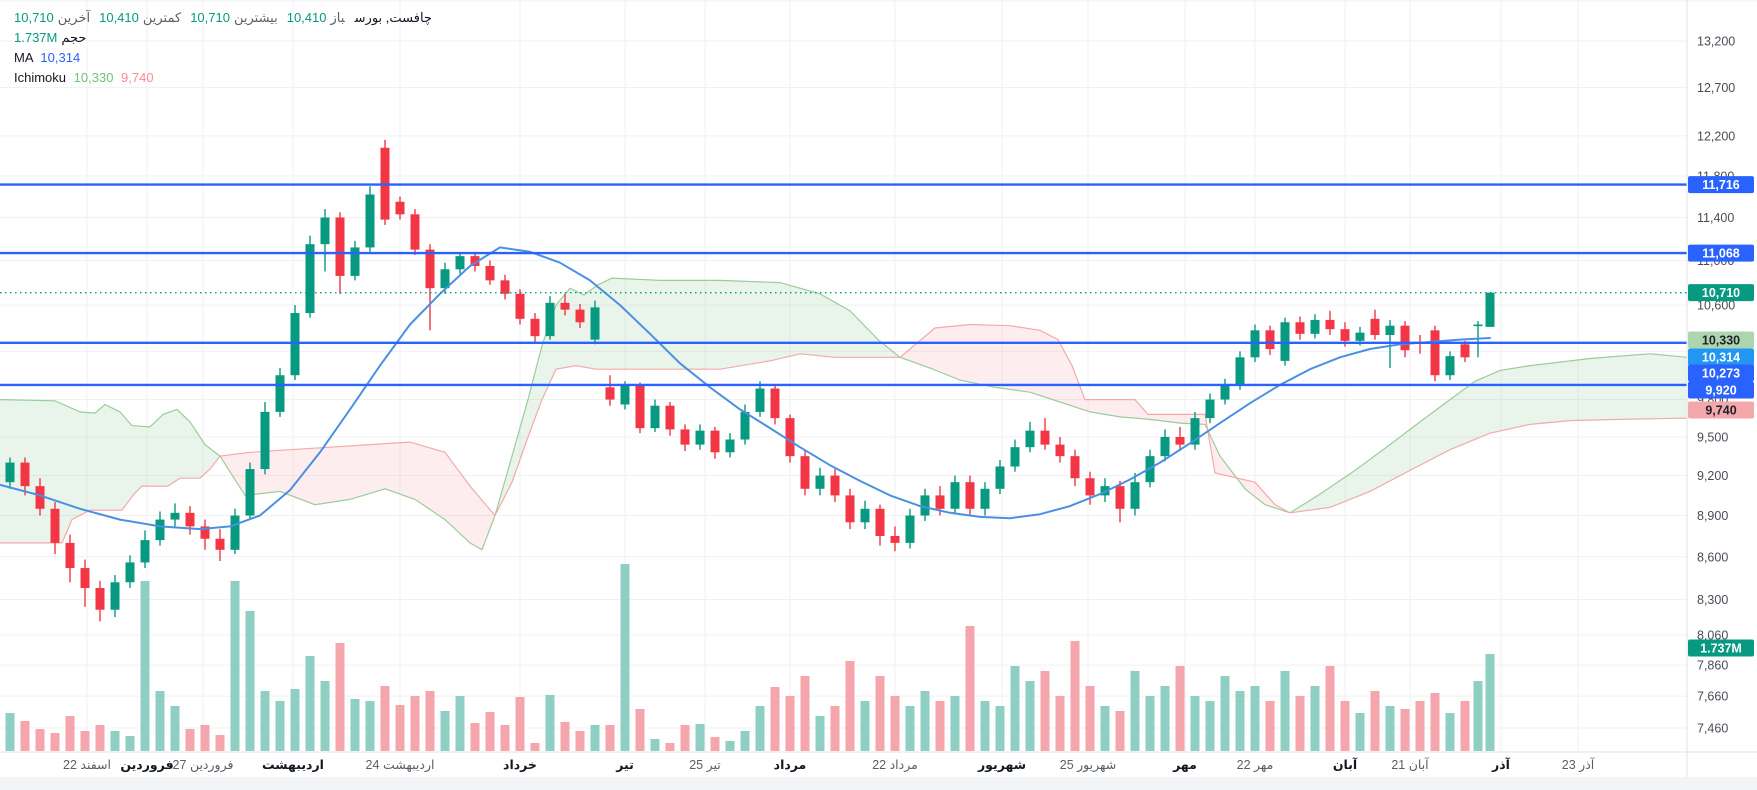  What do you see at coordinates (1721, 340) in the screenshot?
I see `price-tag-ichi_a: 10,330` at bounding box center [1721, 340].